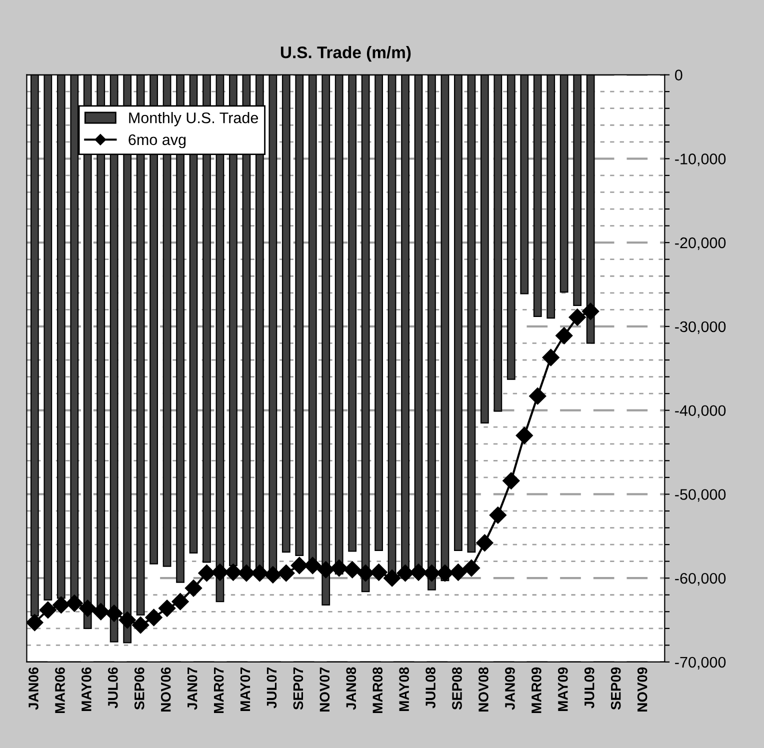 Image resolution: width=764 pixels, height=748 pixels. Describe the element at coordinates (700, 327) in the screenshot. I see `y-tick-label: -30,000` at that location.